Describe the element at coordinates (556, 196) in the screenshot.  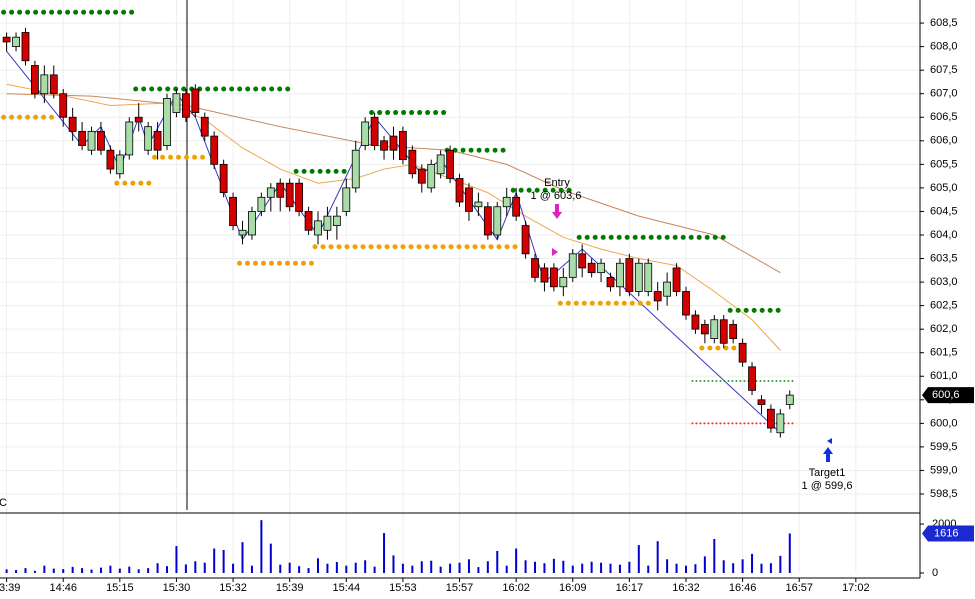
I see `entry-detail: 1 @ 603,6` at that location.